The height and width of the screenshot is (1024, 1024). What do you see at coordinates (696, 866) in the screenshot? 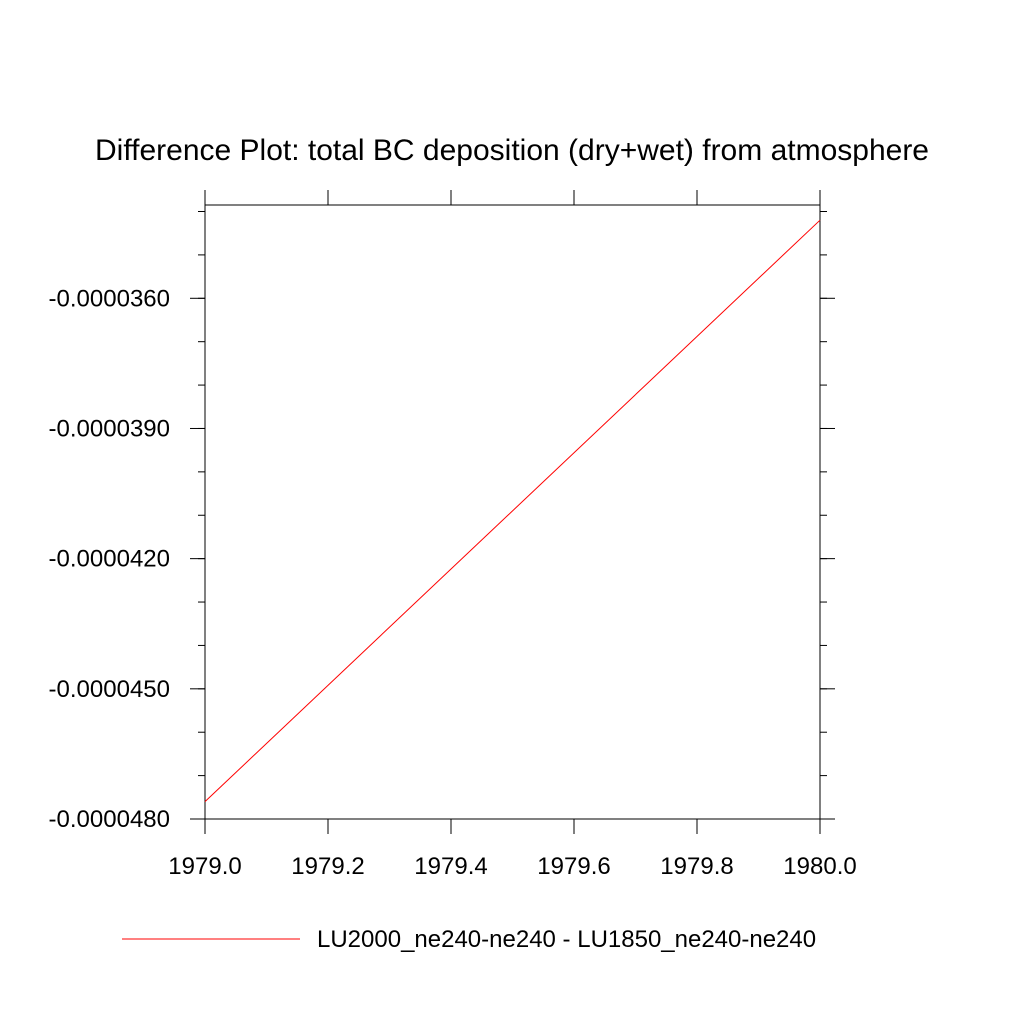
I see `x-tick-label: 1979.8` at bounding box center [696, 866].